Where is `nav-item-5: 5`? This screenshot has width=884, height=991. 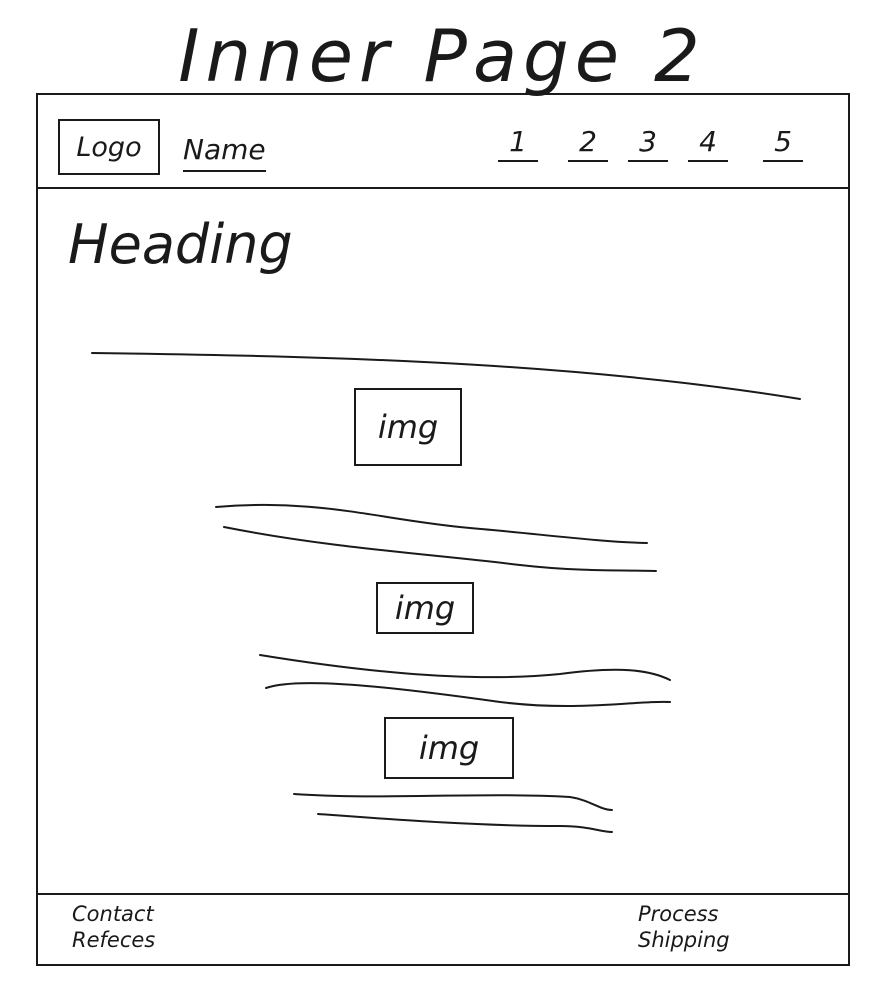
nav-item-5: 5 is located at coordinates (783, 143).